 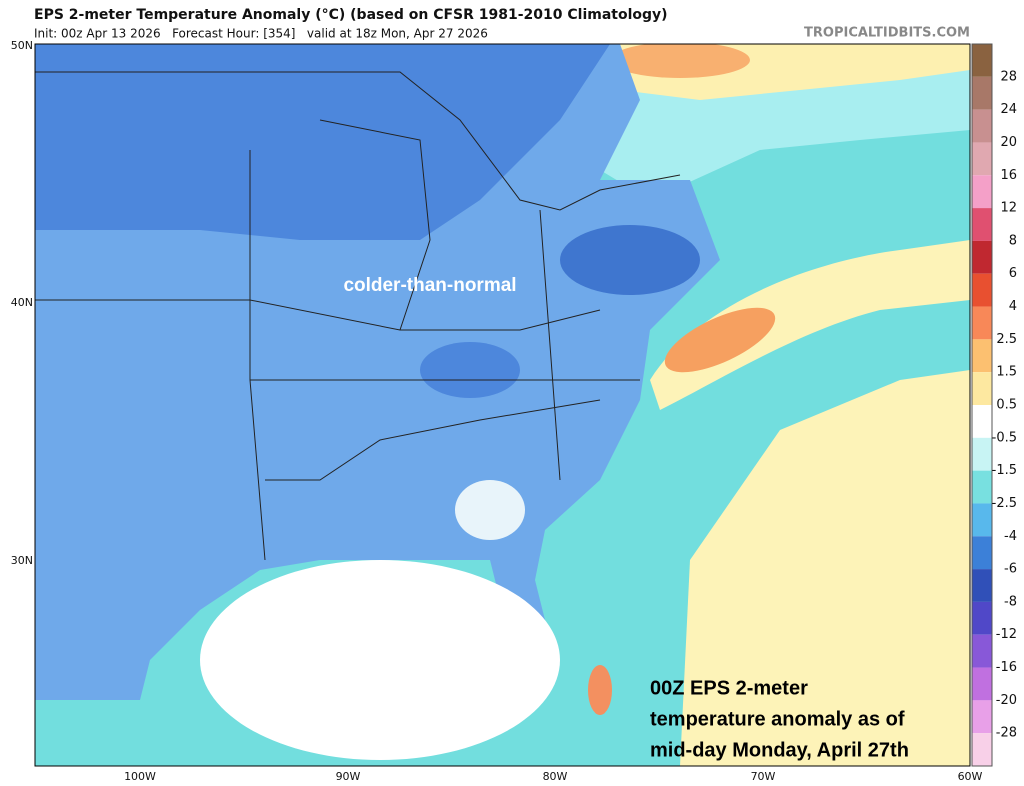 What do you see at coordinates (490, 510) in the screenshot?
I see `near-normal` at bounding box center [490, 510].